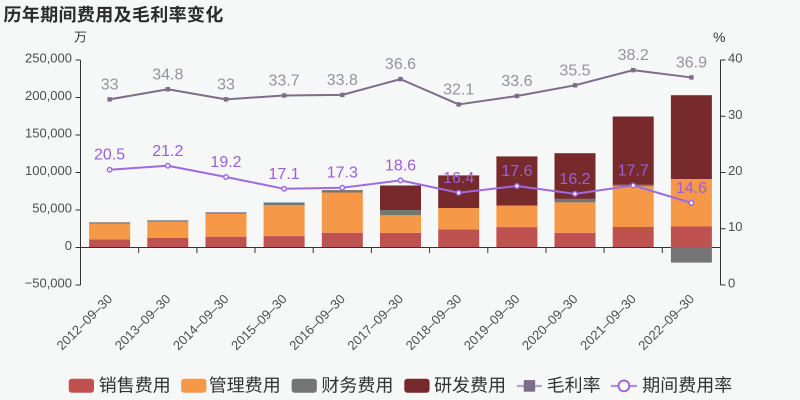 This screenshot has width=800, height=400. I want to click on svg-text: 38.2, so click(633, 55).